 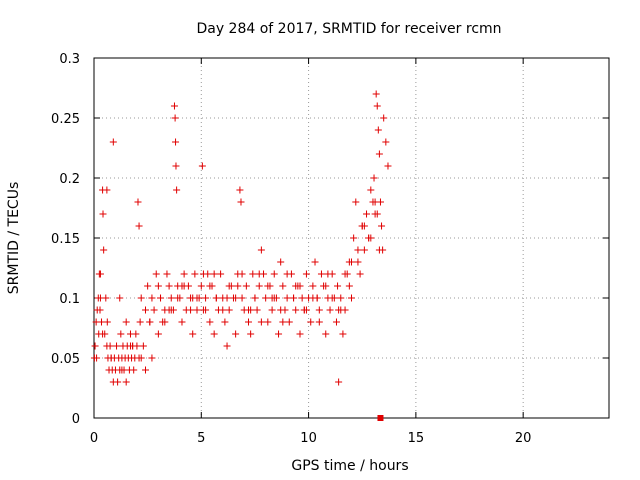 What do you see at coordinates (14, 238) in the screenshot?
I see `y-axis-title: SRMTID / TECUs` at bounding box center [14, 238].